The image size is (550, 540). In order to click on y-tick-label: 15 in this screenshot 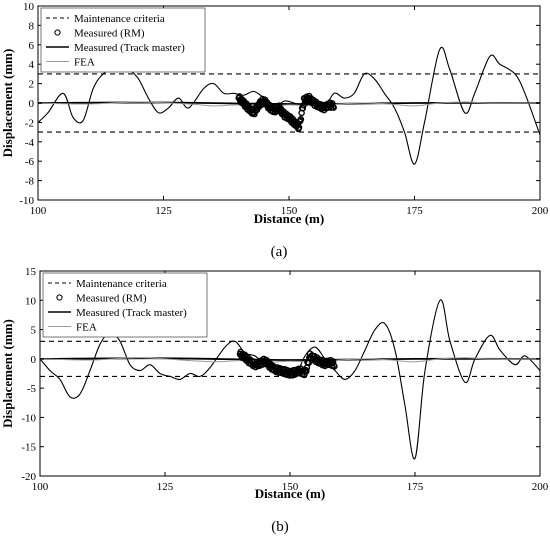, I will do `click(31, 272)`.